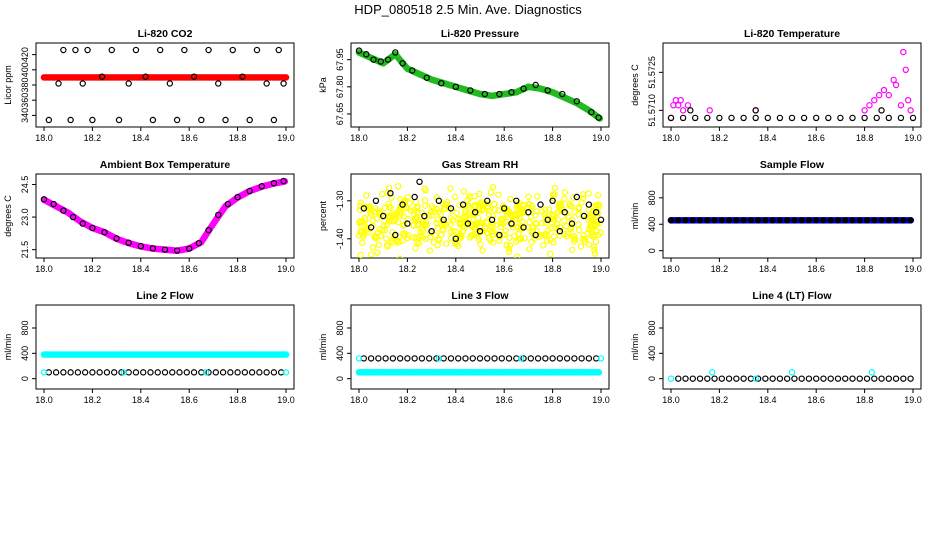 Image resolution: width=936 pixels, height=540 pixels. Describe the element at coordinates (238, 269) in the screenshot. I see `x-tick-label: 18.8` at that location.